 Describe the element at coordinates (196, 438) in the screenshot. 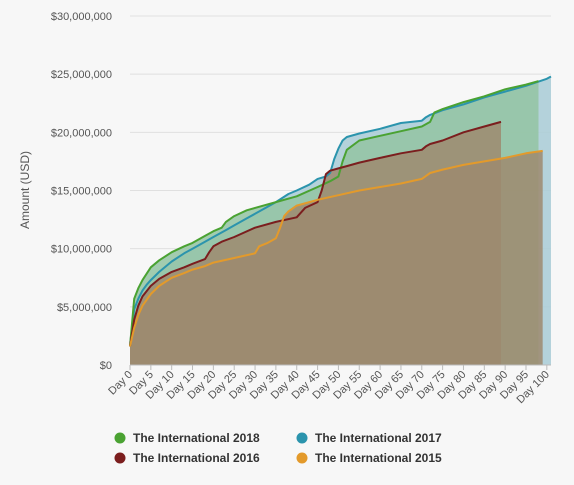

I see `legend-label: The International 2018` at that location.